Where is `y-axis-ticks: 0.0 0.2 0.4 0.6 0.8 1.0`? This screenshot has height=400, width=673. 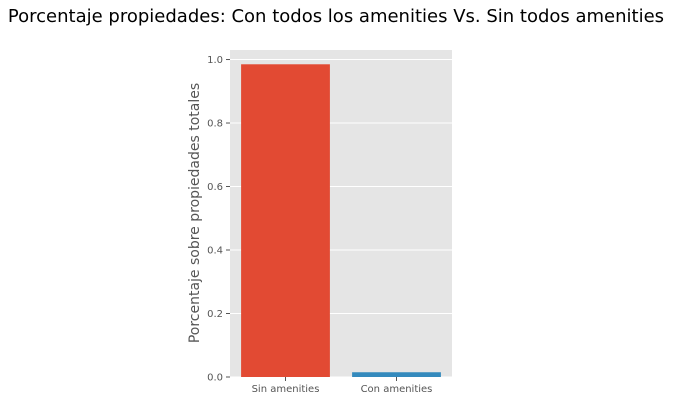
y-axis-ticks: 0.0 0.2 0.4 0.6 0.8 1.0 is located at coordinates (218, 219).